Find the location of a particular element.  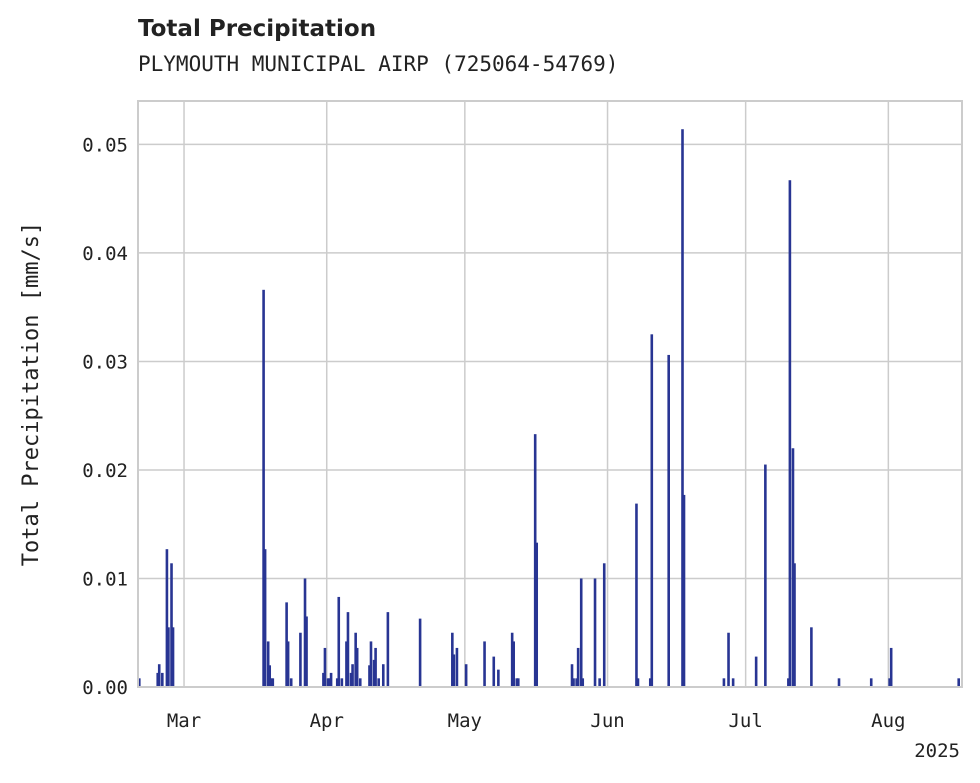

x-tick-label: Jul is located at coordinates (745, 721).